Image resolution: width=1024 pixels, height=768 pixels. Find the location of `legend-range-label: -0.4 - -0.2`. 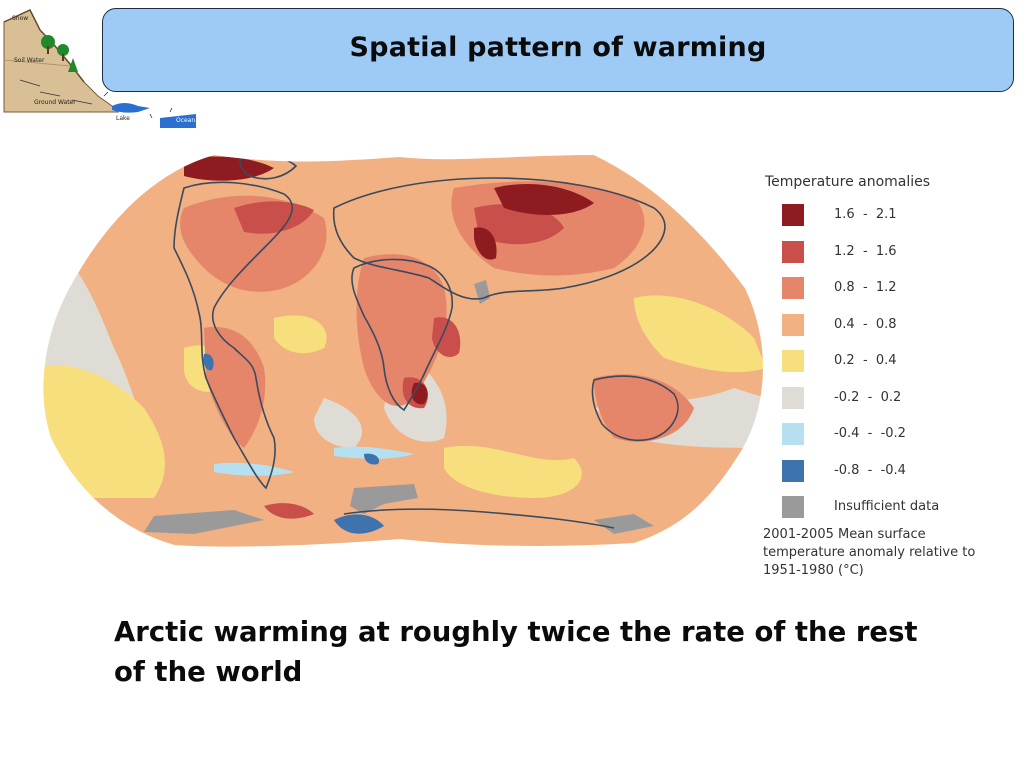

legend-range-label: -0.4 - -0.2 is located at coordinates (870, 433).